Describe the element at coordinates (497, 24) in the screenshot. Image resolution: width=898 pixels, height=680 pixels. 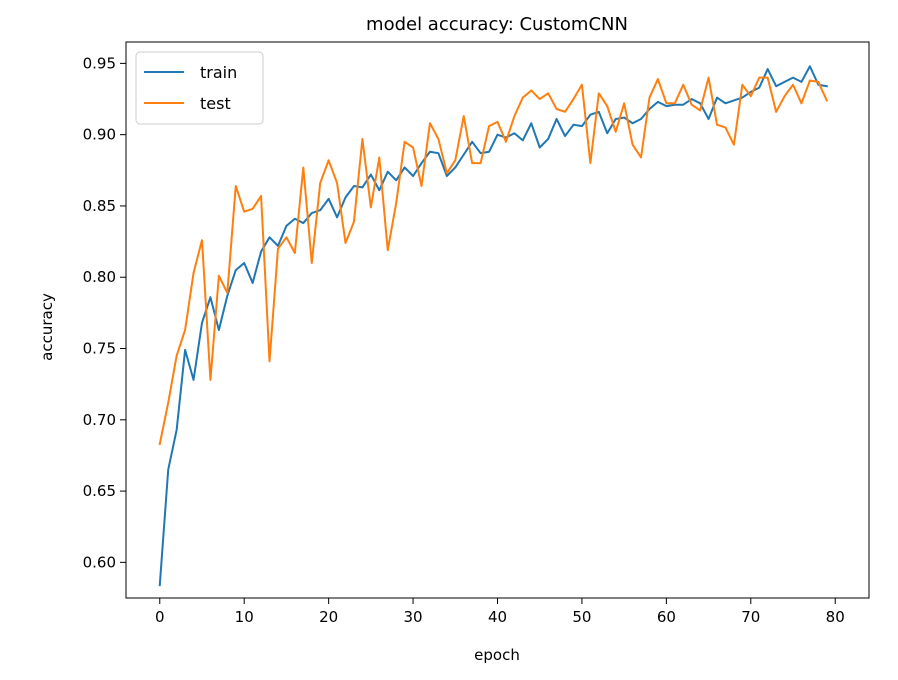
I see `chart-title: model accuracy: CustomCNN` at that location.